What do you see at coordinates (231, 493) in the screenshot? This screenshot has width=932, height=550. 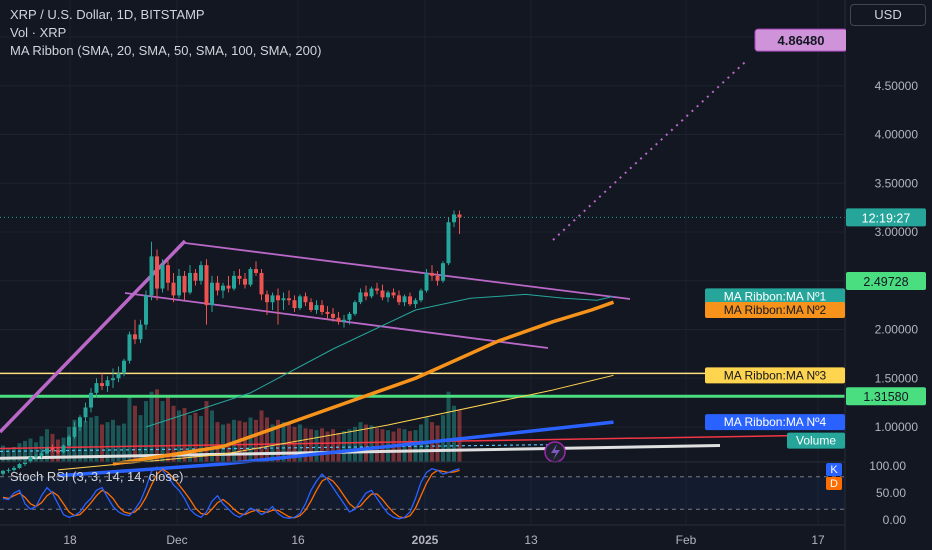 I see `stoch-d-line` at bounding box center [231, 493].